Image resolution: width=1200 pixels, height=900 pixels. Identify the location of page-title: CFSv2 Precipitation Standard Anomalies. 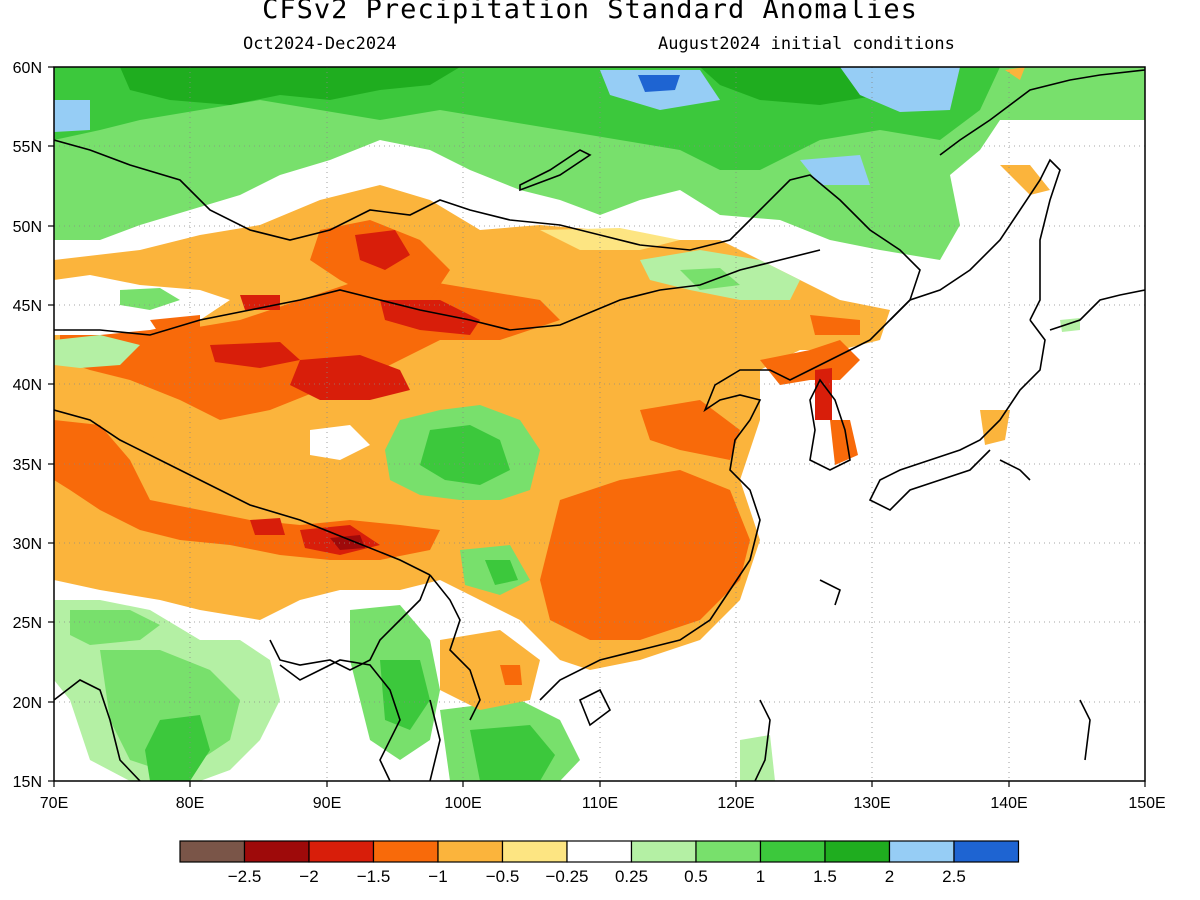
(590, 12).